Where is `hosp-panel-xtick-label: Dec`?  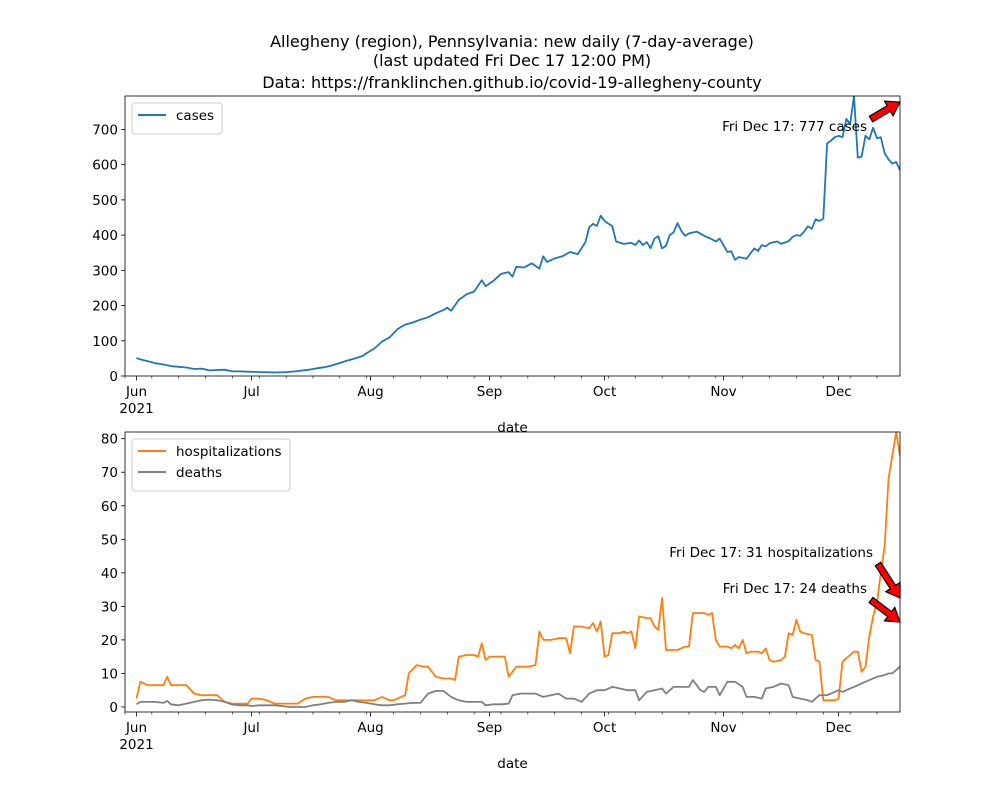
hosp-panel-xtick-label: Dec is located at coordinates (839, 728).